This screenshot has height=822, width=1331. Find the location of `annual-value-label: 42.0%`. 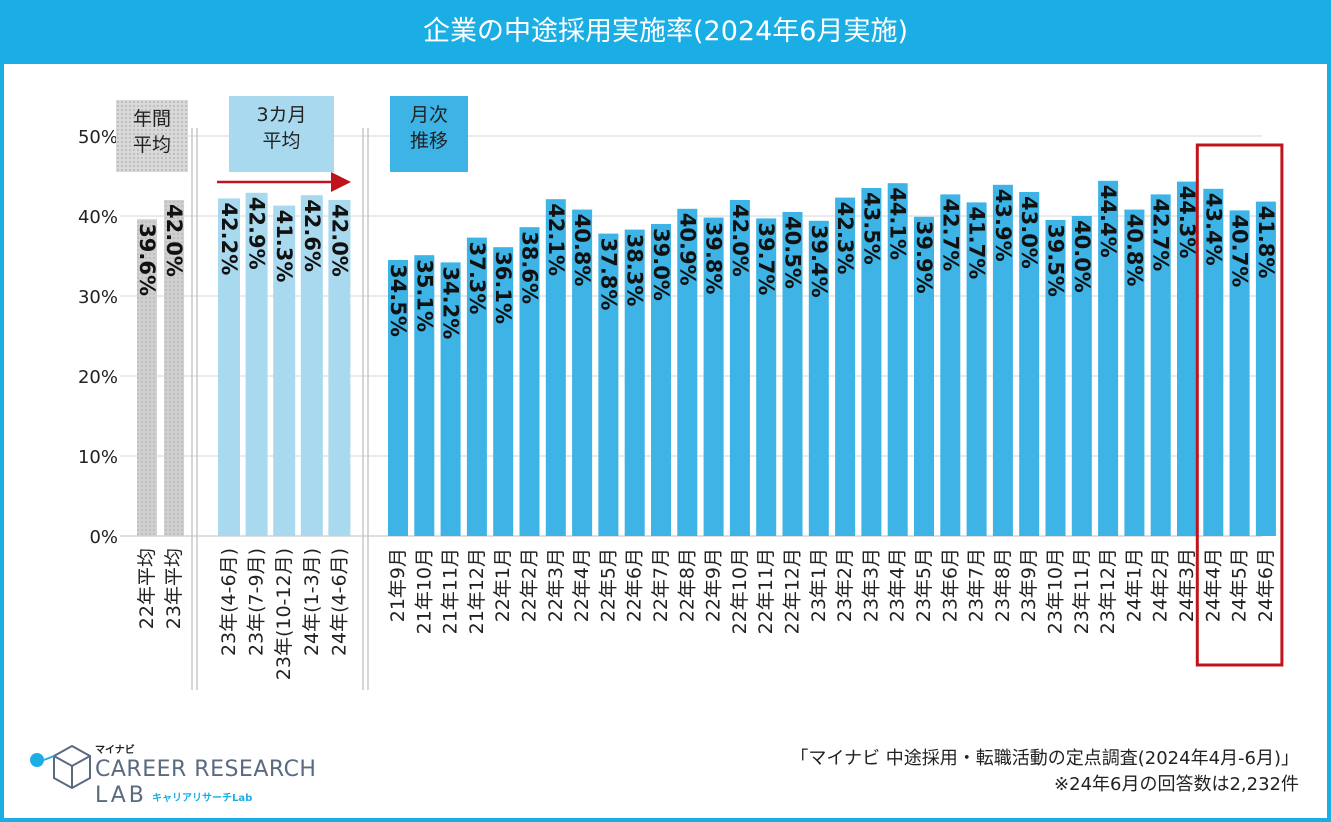

annual-value-label: 42.0% is located at coordinates (174, 240).